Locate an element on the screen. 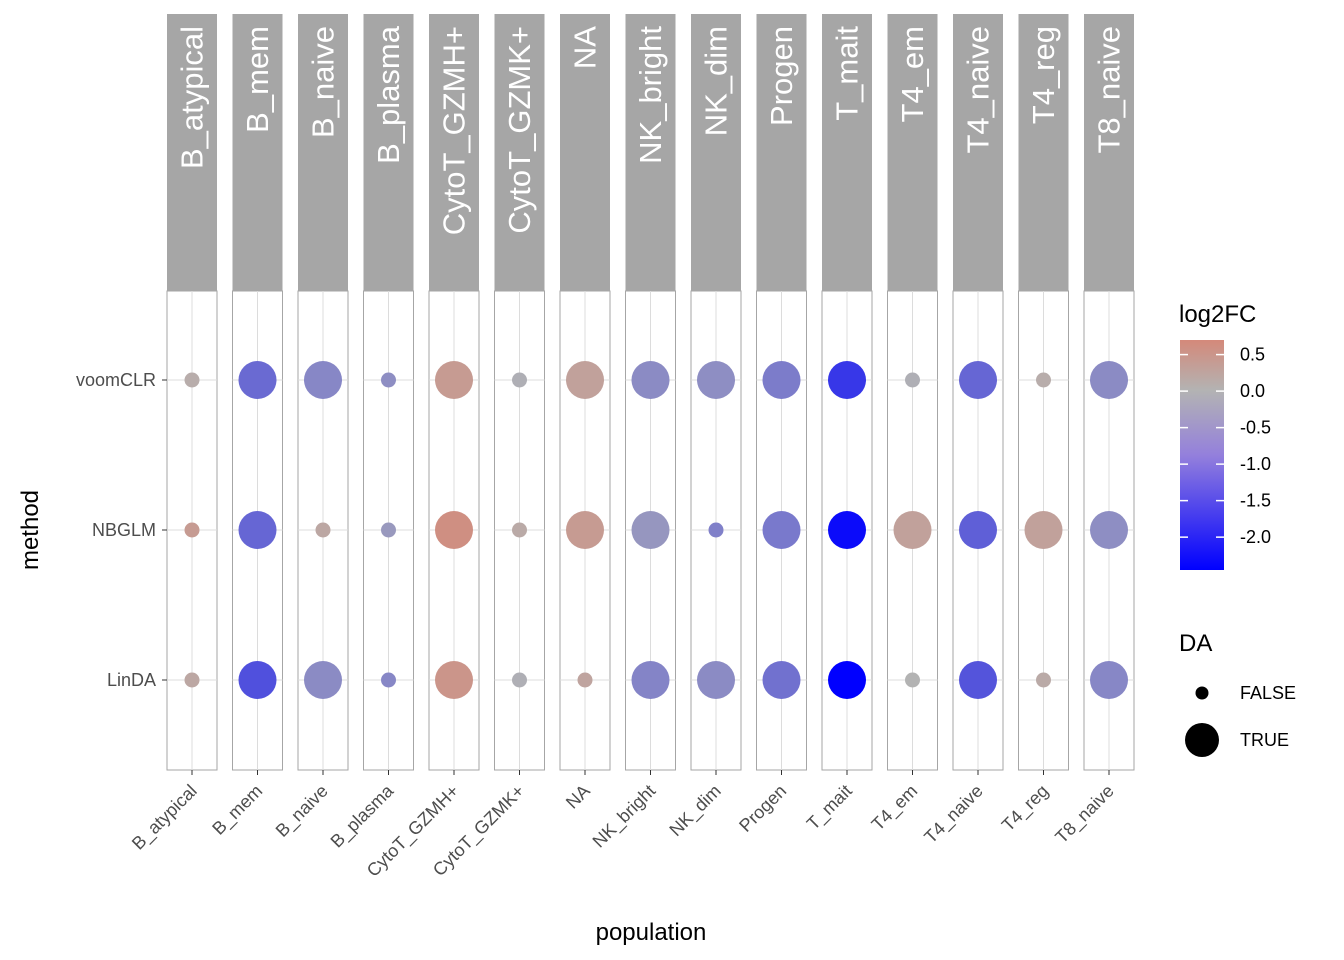  data-point-LinDA-B_mem is located at coordinates (257, 680).